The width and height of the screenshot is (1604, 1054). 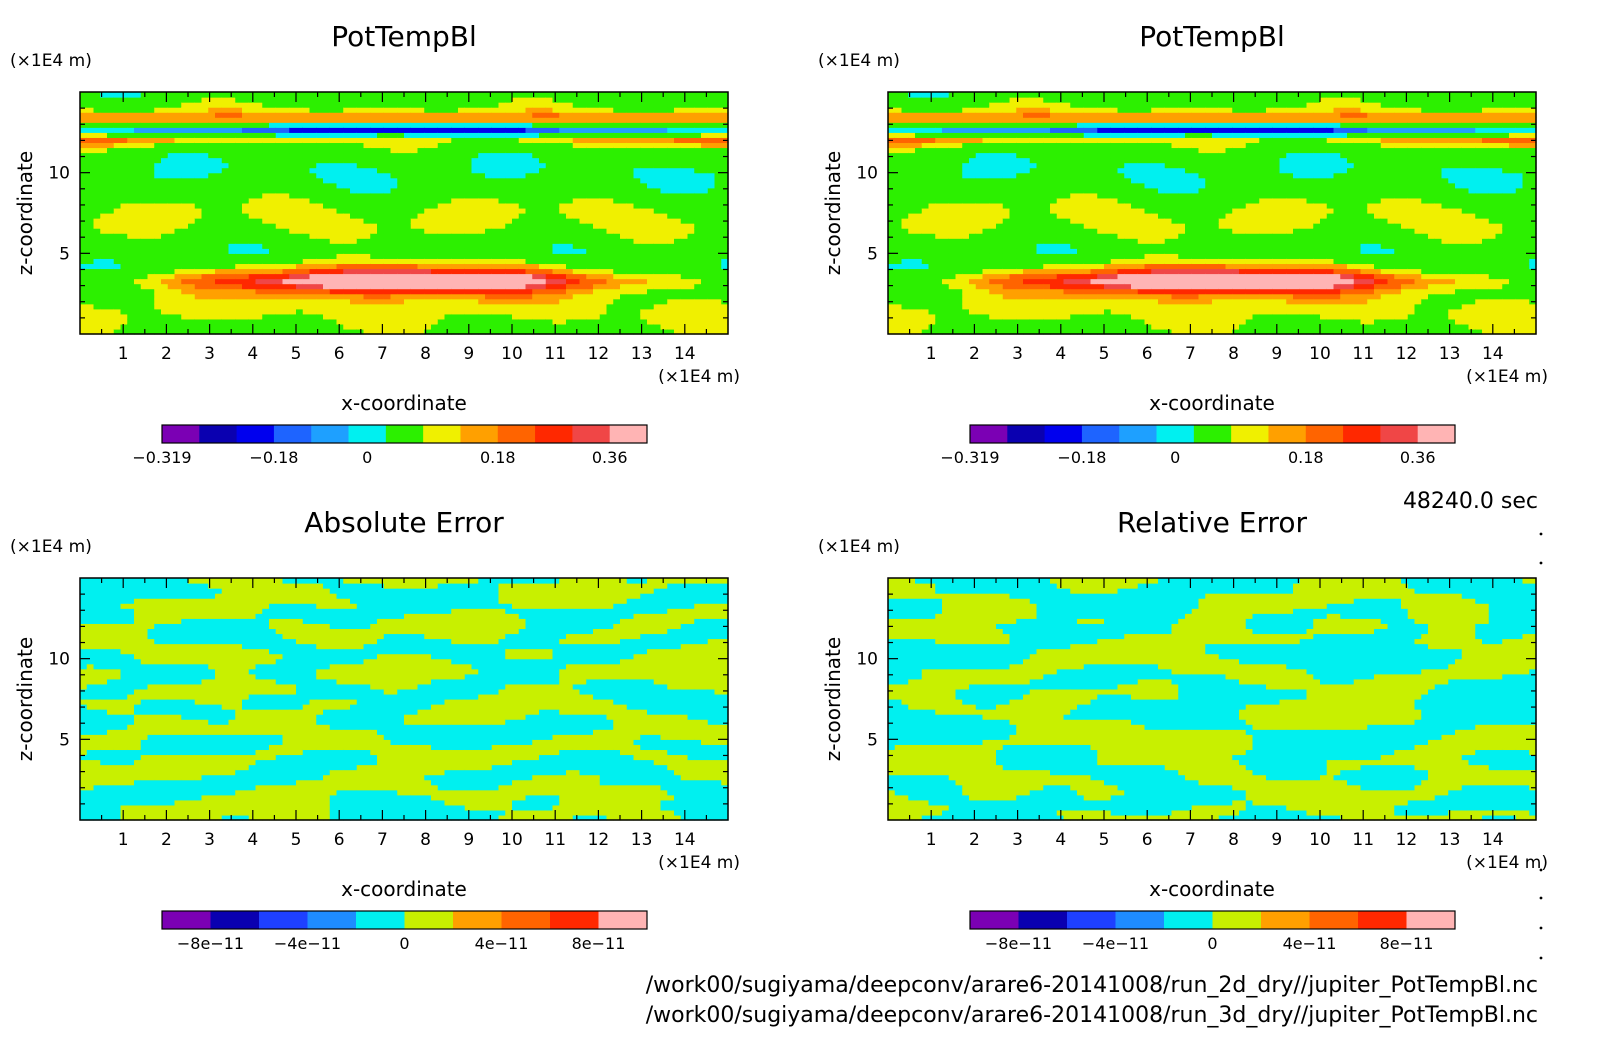 I want to click on x-tick-label: 10, so click(x=512, y=354).